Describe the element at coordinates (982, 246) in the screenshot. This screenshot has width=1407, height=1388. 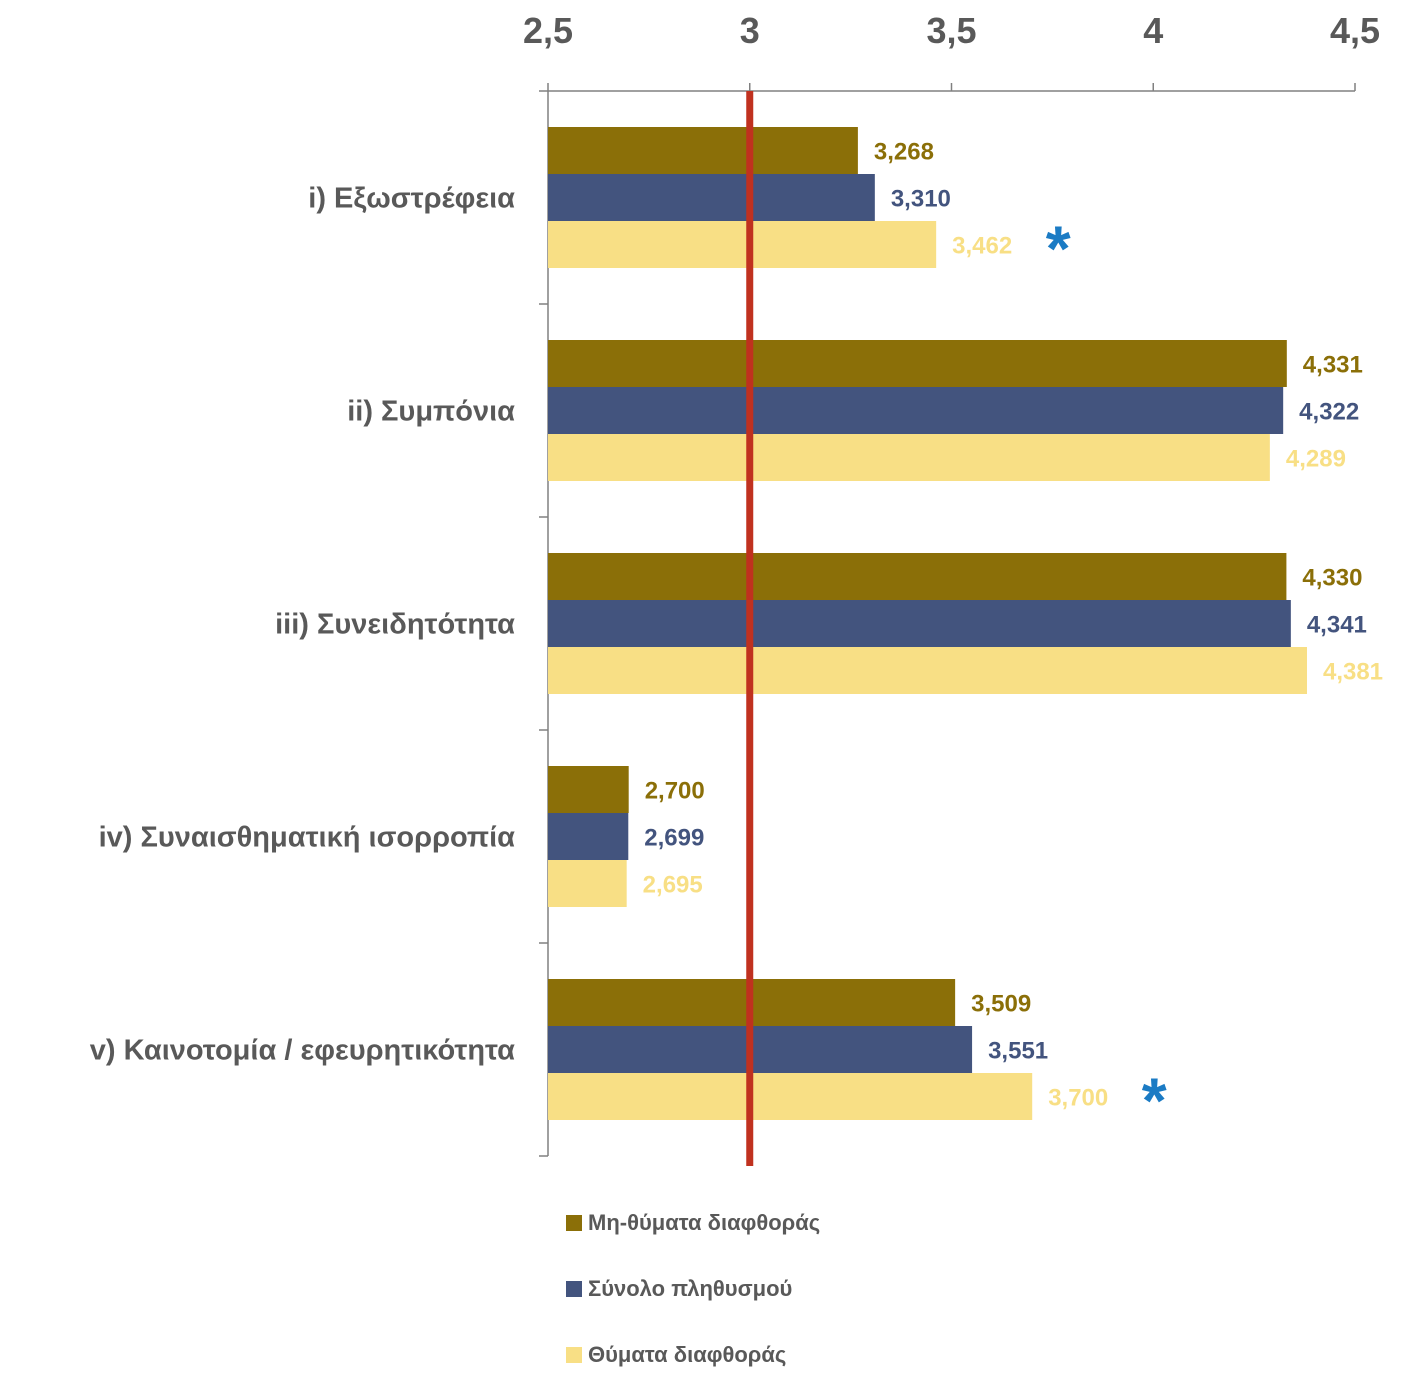
I see `data-label: 3,462` at that location.